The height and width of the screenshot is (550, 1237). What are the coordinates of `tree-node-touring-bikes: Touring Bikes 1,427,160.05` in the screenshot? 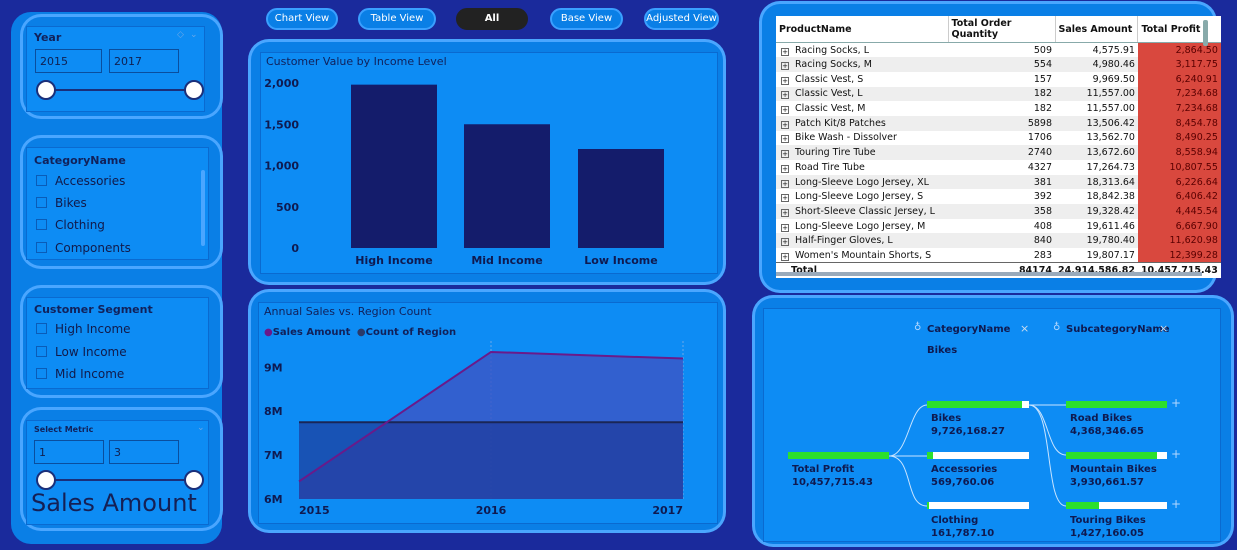 It's located at (1108, 527).